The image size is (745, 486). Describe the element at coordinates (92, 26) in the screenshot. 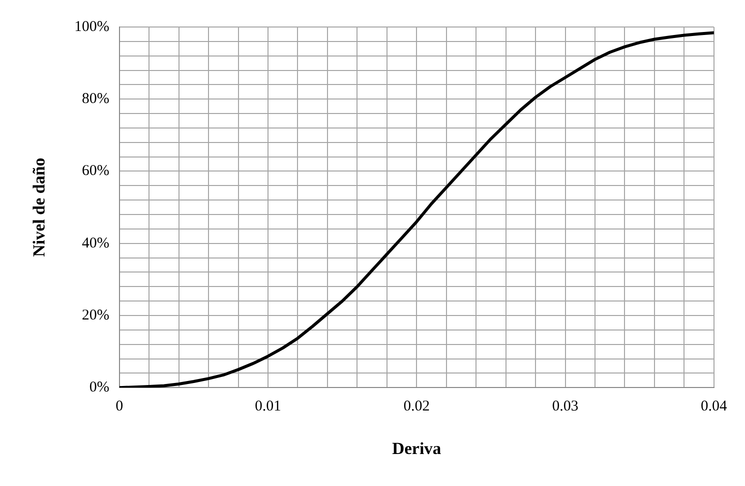

I see `y-tick-label: 100%` at that location.